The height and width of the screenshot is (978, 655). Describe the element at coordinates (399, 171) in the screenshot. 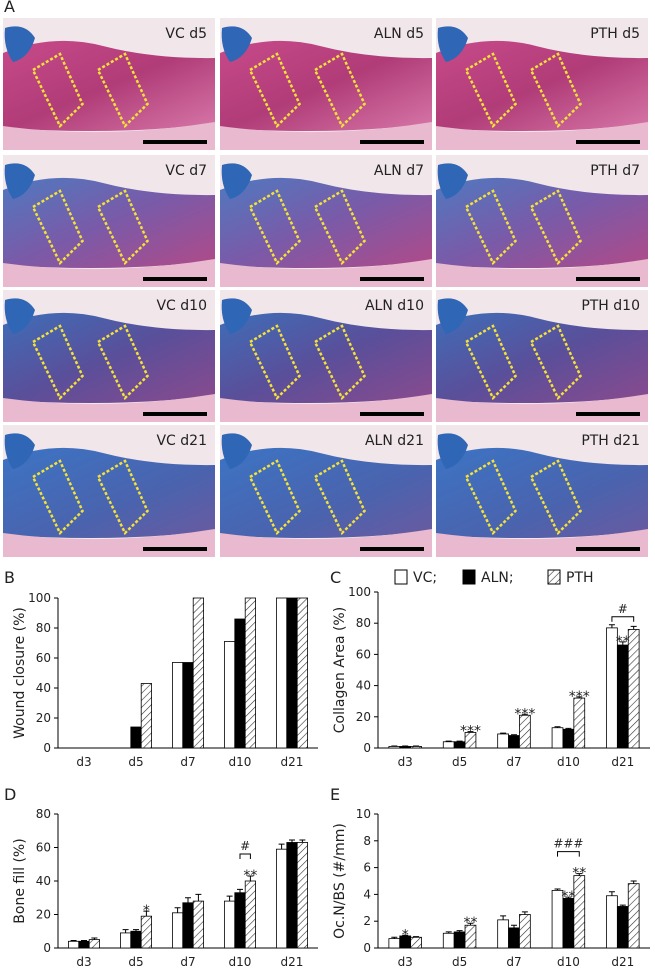

I see `image-label: ALN d7` at that location.